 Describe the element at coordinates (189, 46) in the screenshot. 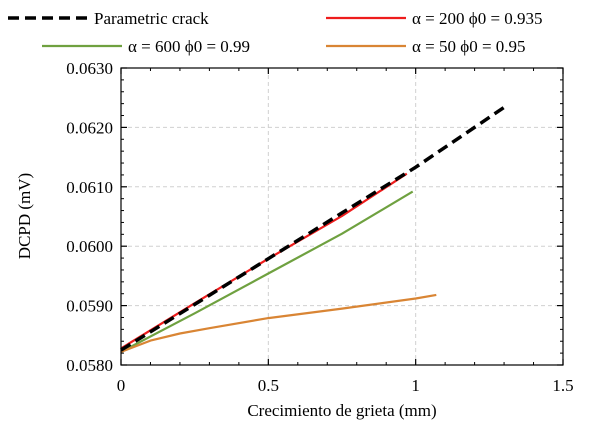

I see `legend-label-3: α = 600 ϕ0 = 0.99` at that location.